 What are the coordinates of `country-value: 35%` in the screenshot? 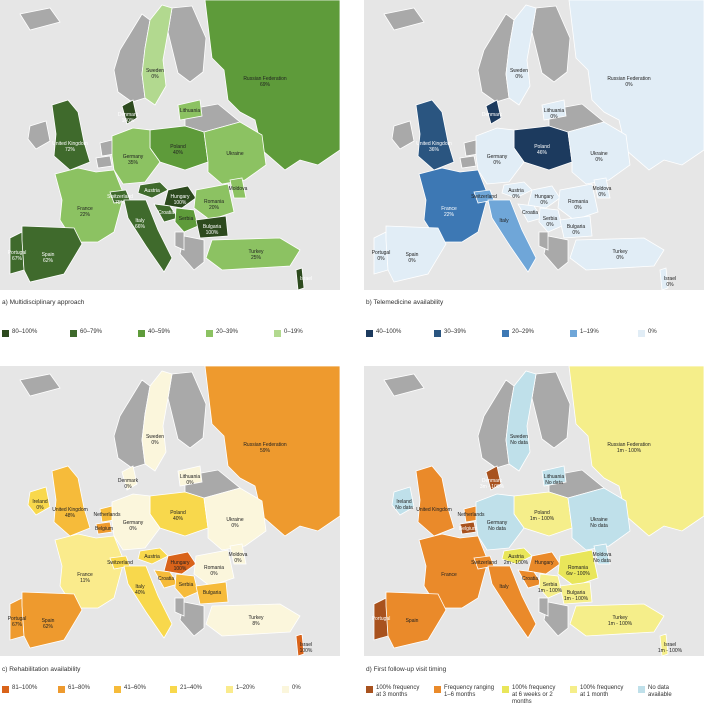 It's located at (133, 163).